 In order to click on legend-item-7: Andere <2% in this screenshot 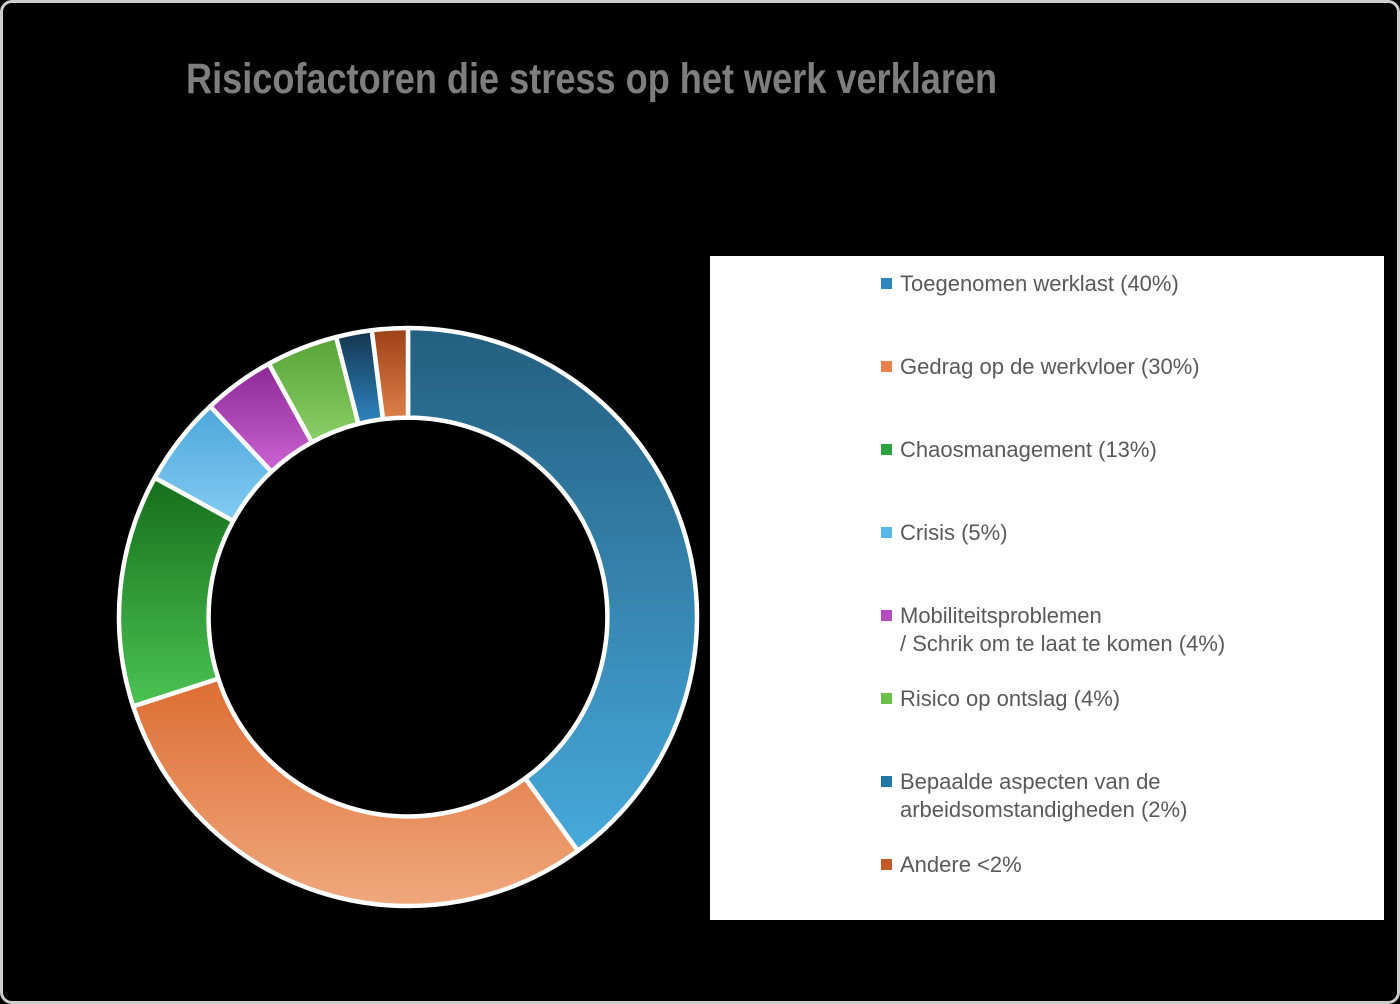, I will do `click(951, 865)`.